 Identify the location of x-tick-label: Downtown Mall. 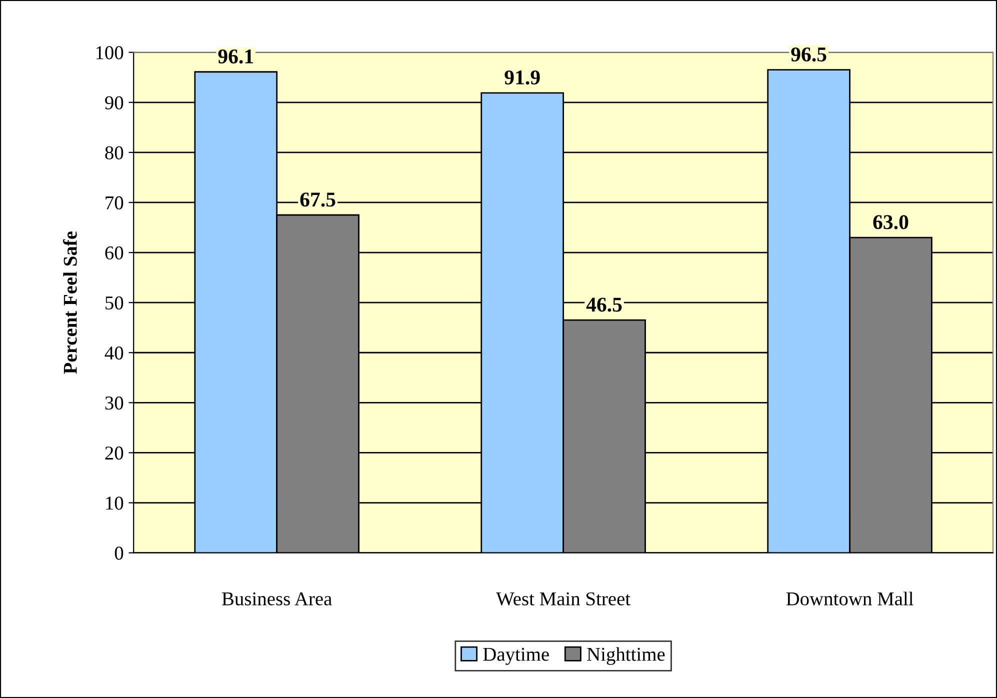
(850, 599).